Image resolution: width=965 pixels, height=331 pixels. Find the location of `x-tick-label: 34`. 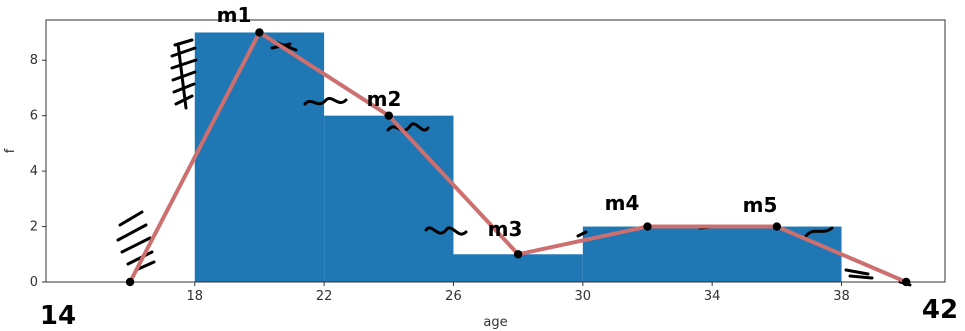

x-tick-label: 34 is located at coordinates (712, 296).